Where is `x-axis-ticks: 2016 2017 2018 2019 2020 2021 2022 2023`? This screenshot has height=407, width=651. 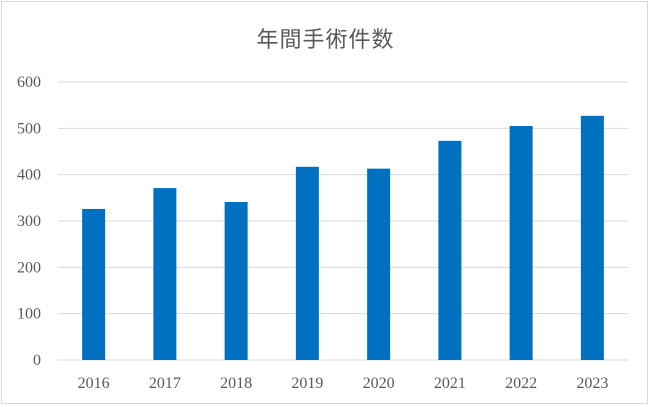 x-axis-ticks: 2016 2017 2018 2019 2020 2021 2022 2023 is located at coordinates (343, 383).